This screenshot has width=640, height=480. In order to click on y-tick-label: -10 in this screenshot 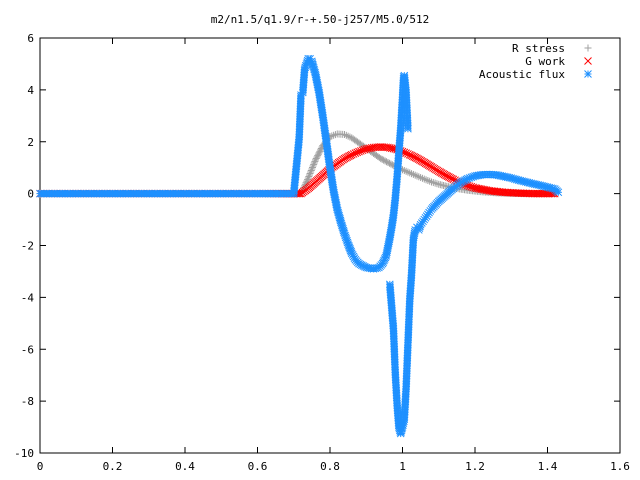, I will do `click(24, 453)`.